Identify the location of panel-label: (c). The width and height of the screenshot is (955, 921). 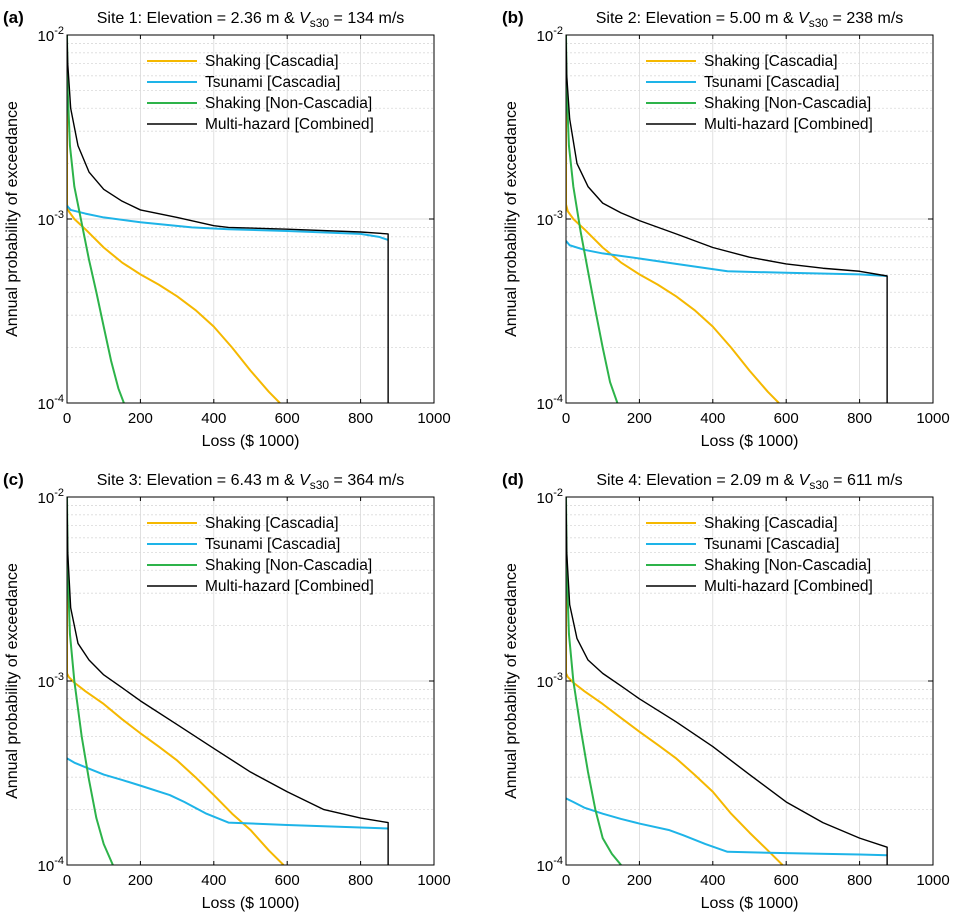
(13, 479).